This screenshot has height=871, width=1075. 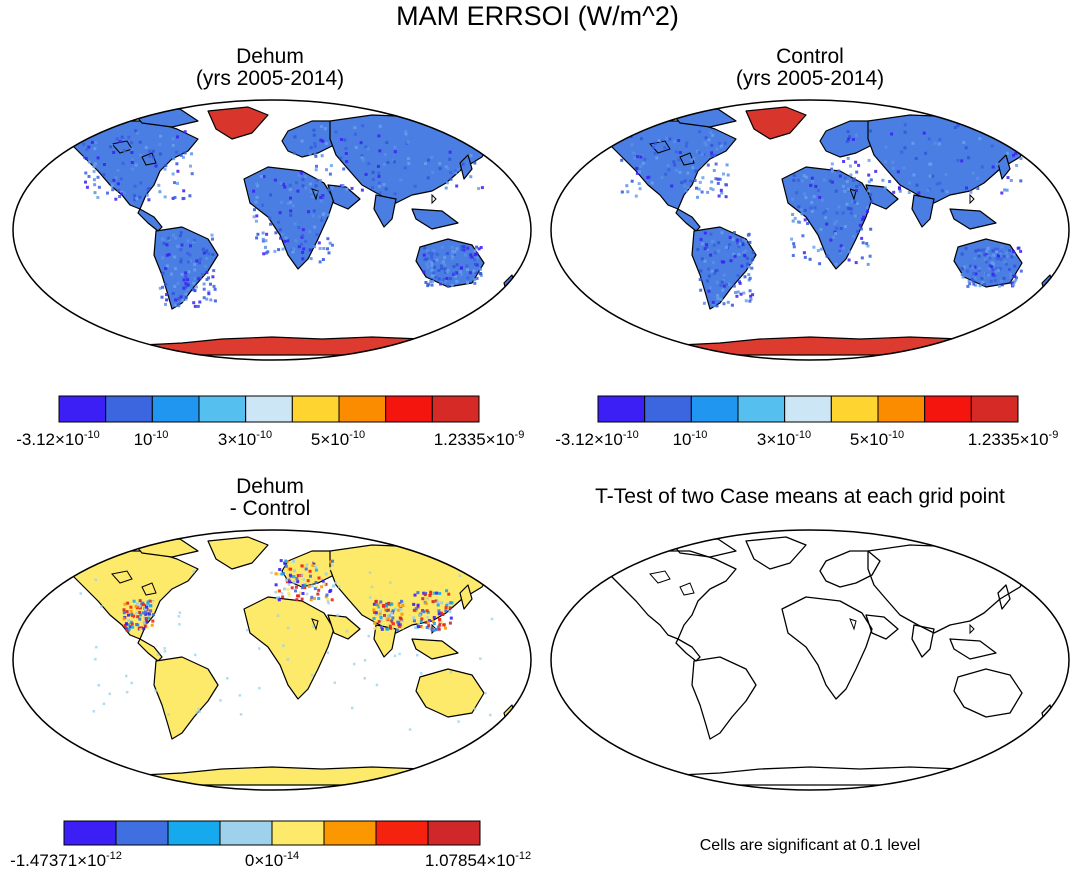 I want to click on diff-map, so click(x=272, y=660).